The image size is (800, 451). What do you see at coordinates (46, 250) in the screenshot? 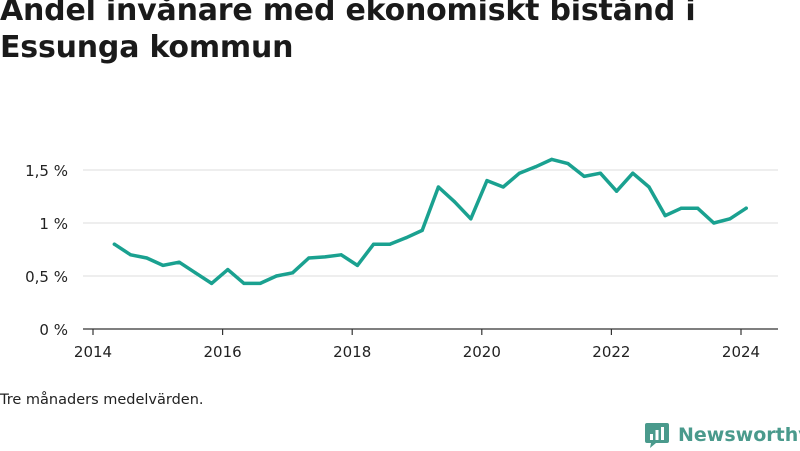
I see `y-axis-labels: 0 % 0,5 % 1 % 1,5 %` at bounding box center [46, 250].